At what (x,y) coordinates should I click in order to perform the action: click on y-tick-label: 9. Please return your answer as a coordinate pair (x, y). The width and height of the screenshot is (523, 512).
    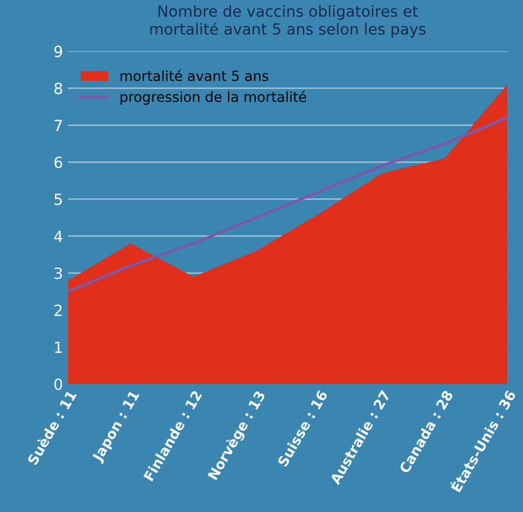
    Looking at the image, I should click on (58, 52).